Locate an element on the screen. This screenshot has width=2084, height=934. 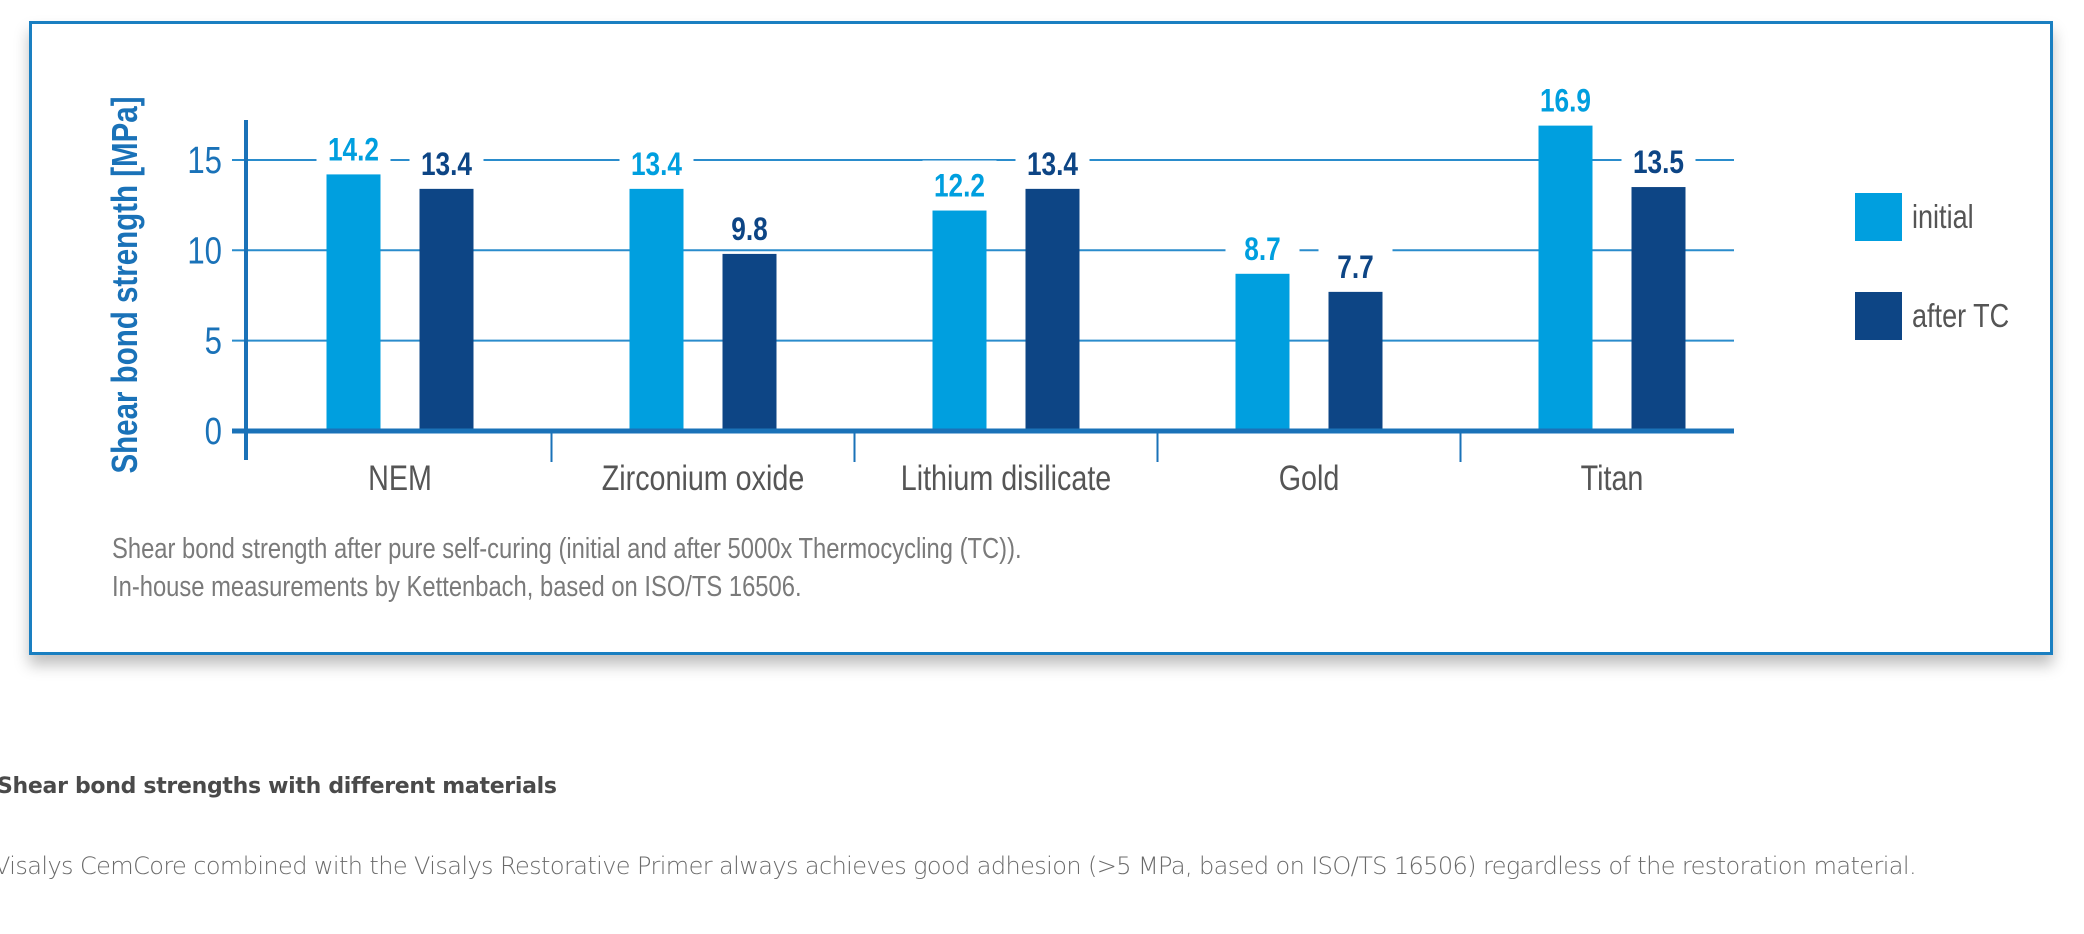
value-label-group: 16.9 is located at coordinates (1565, 101).